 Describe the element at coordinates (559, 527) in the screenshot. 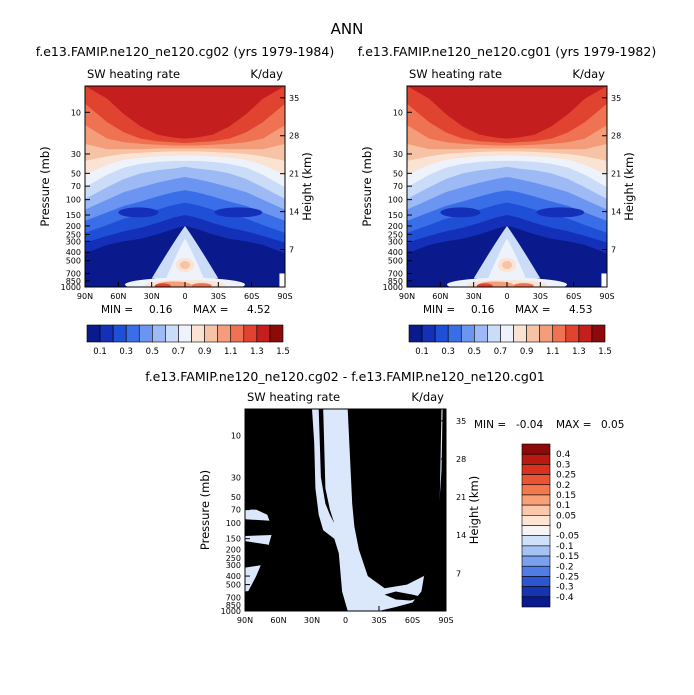

I see `colorbar-label: 0` at that location.